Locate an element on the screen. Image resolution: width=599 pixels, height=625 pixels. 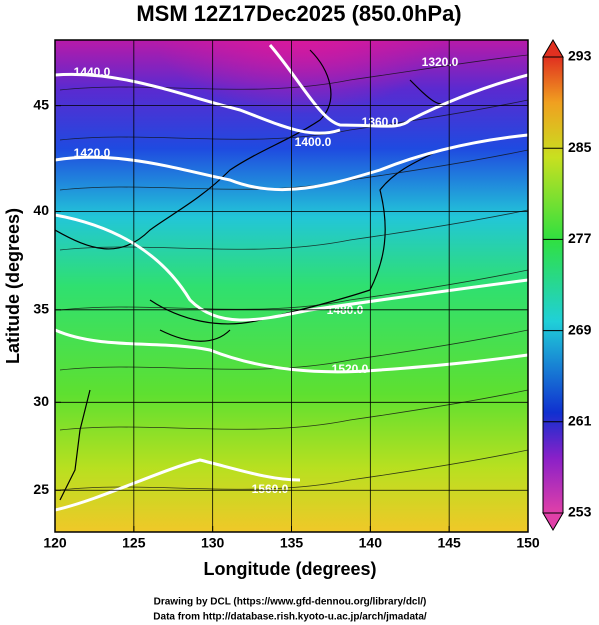
colorbar-label: 293 is located at coordinates (580, 56).